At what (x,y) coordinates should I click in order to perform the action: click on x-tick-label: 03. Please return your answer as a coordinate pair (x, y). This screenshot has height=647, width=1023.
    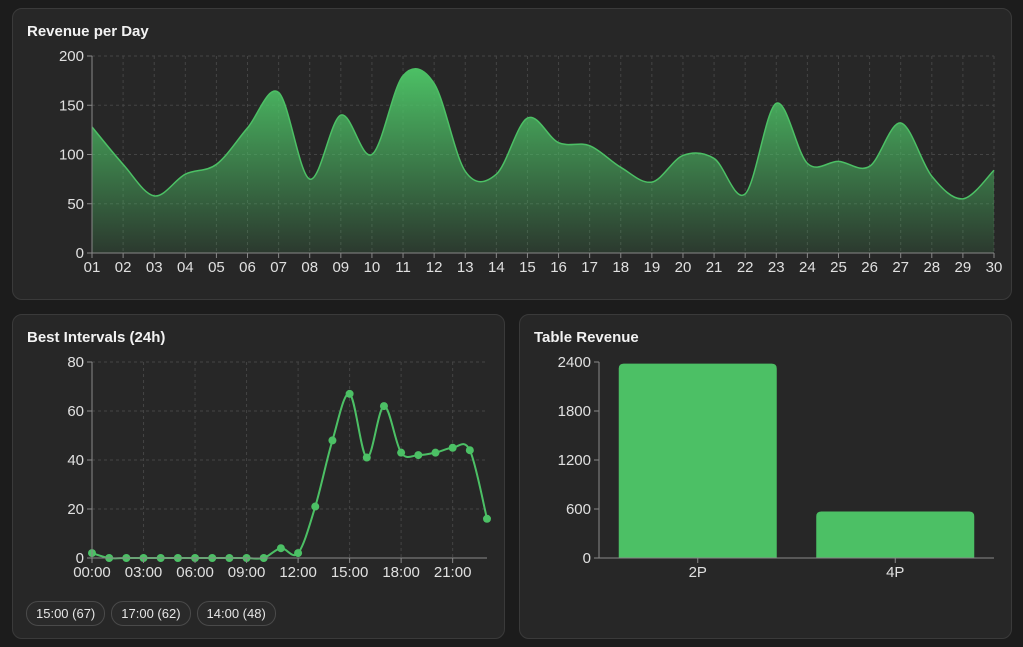
    Looking at the image, I should click on (154, 267).